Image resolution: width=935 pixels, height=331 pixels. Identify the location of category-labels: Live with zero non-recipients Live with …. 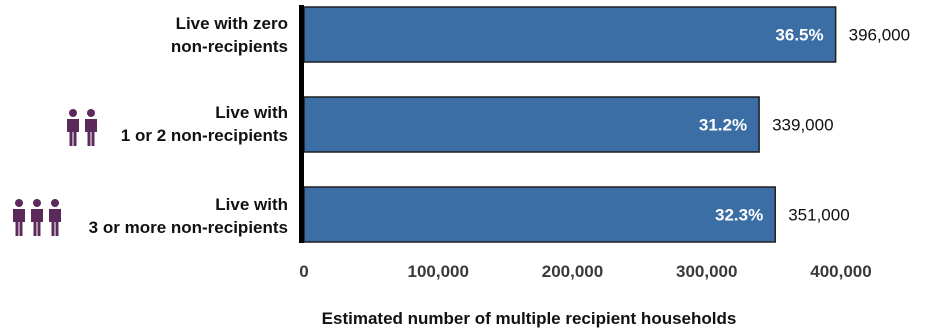
(188, 125).